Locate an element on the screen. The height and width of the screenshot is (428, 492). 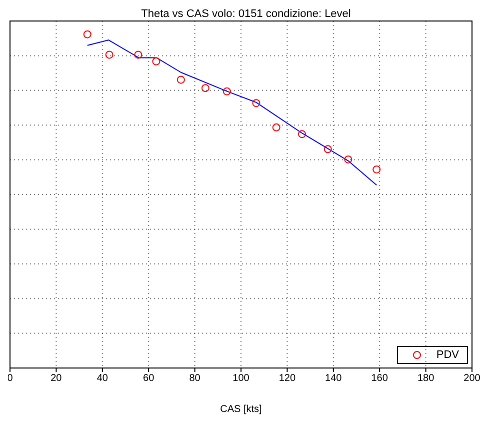
x-tick-label: 40 is located at coordinates (102, 378).